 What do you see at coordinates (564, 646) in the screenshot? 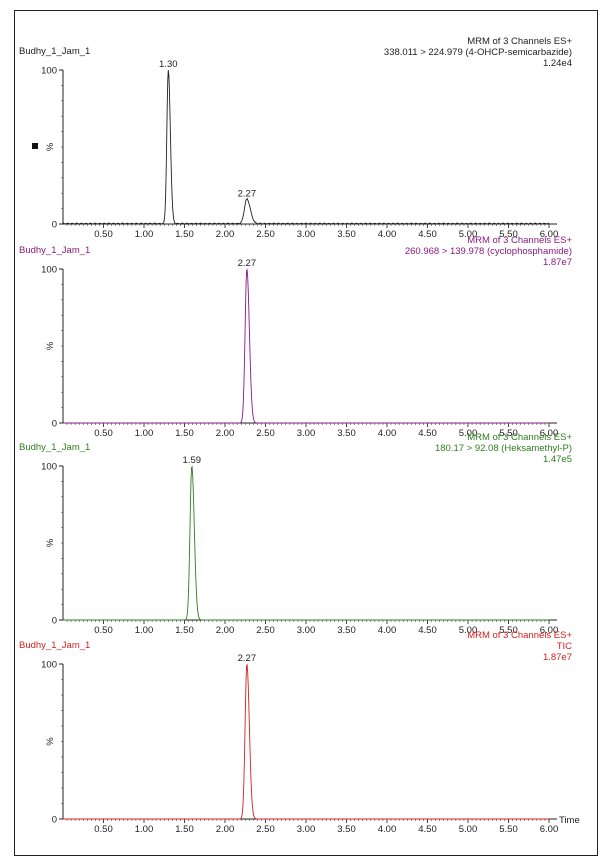
I see `channel-header-line: TIC` at bounding box center [564, 646].